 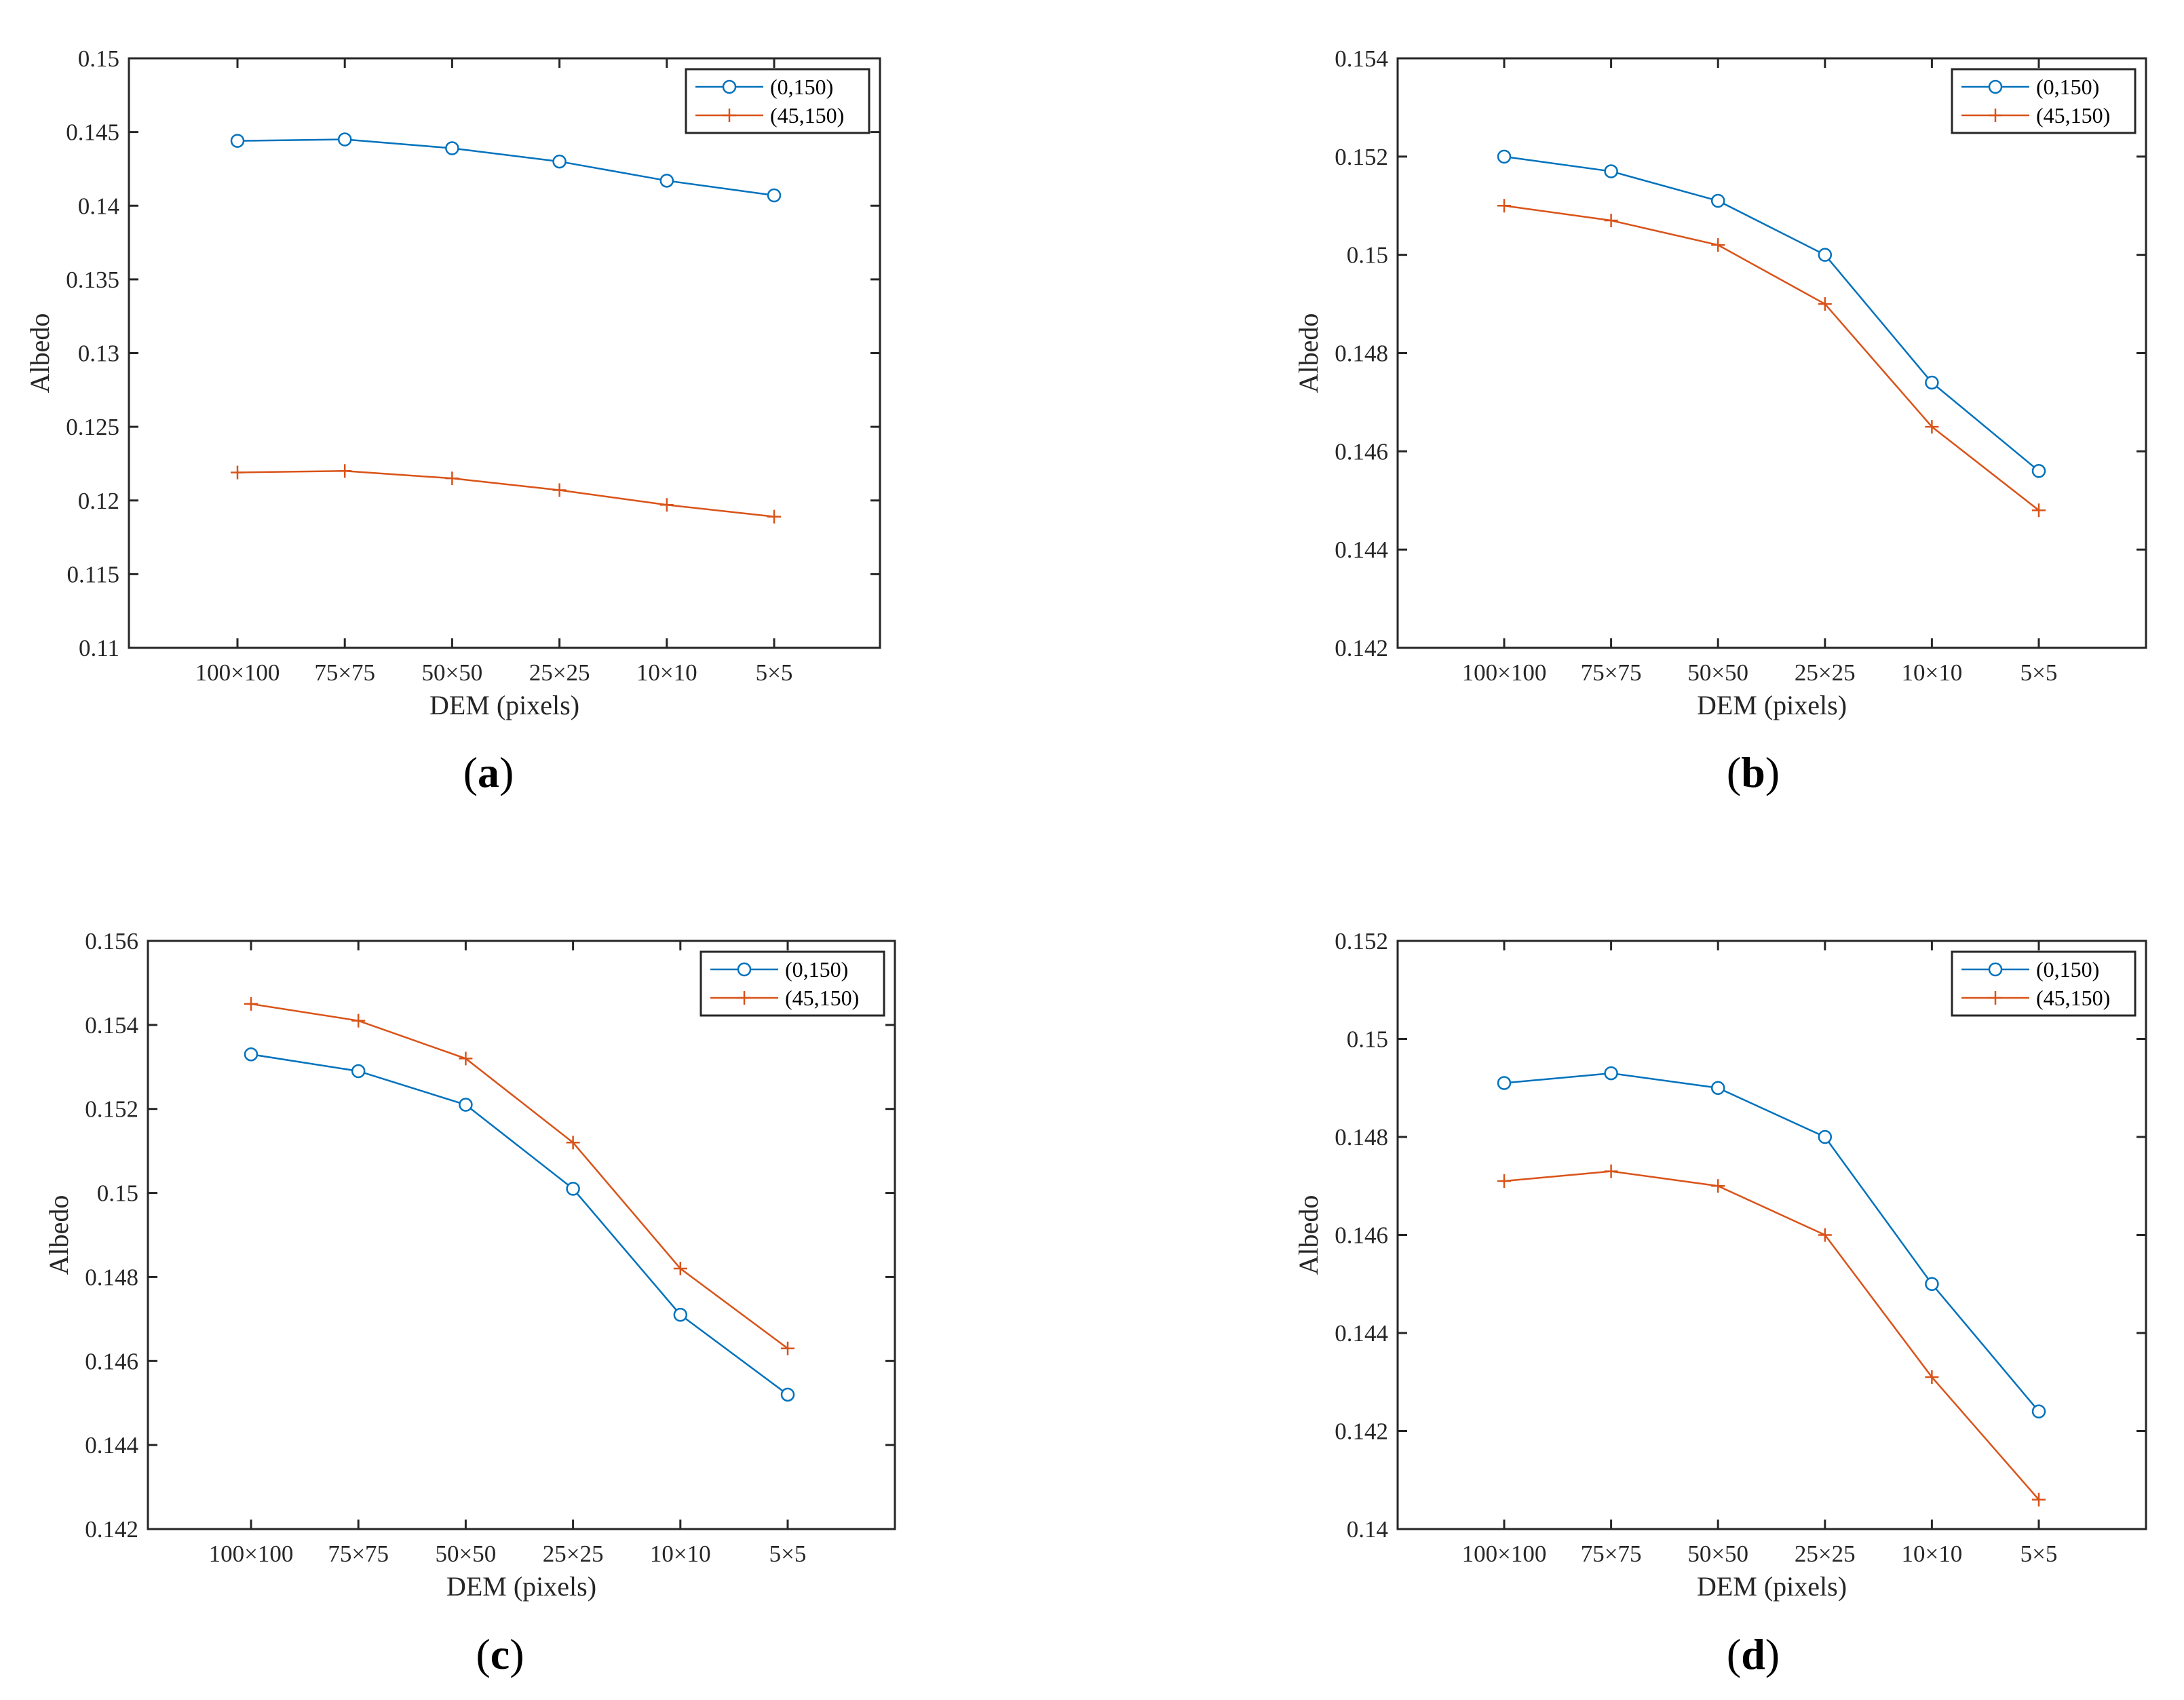 What do you see at coordinates (93, 574) in the screenshot?
I see `y-tick-label: 0.115` at bounding box center [93, 574].